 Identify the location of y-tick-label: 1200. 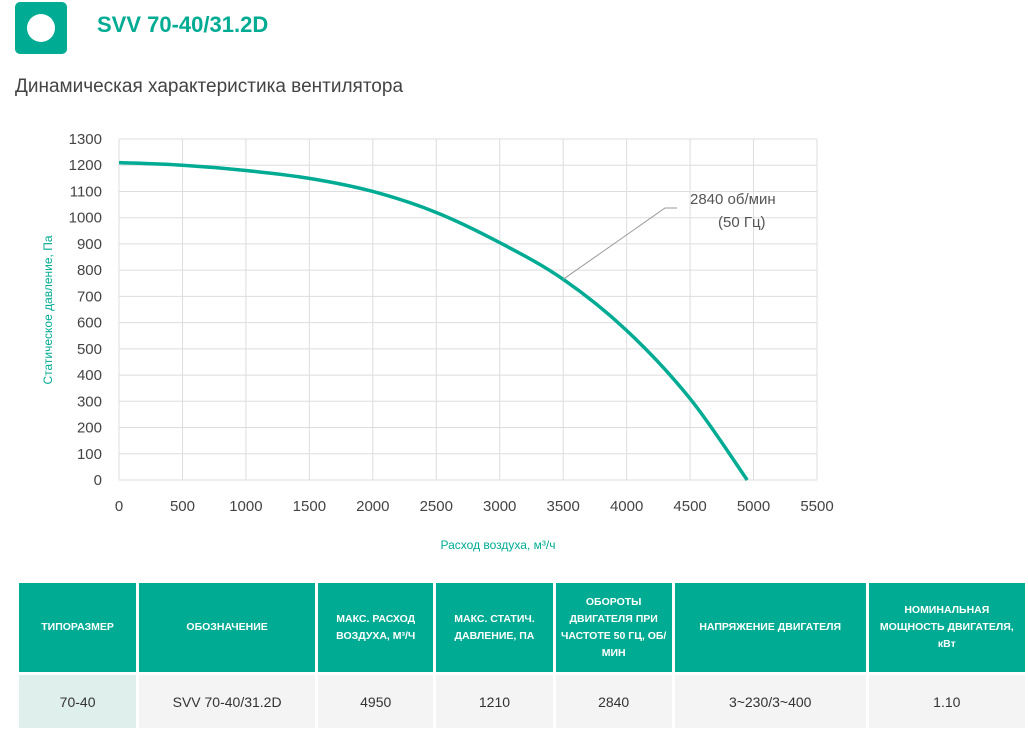
(85, 165).